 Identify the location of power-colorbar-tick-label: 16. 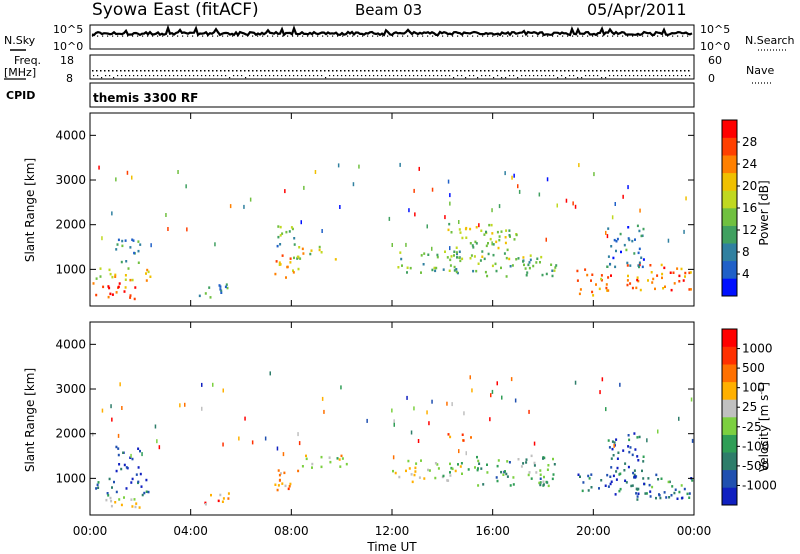
(749, 208).